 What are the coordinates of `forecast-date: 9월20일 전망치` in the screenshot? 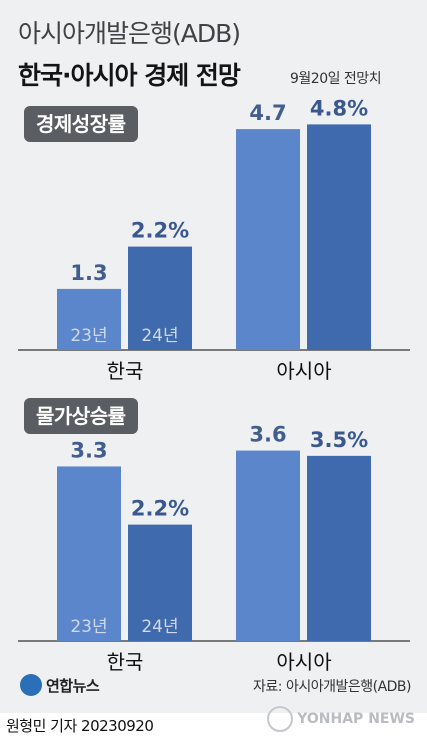 It's located at (336, 79).